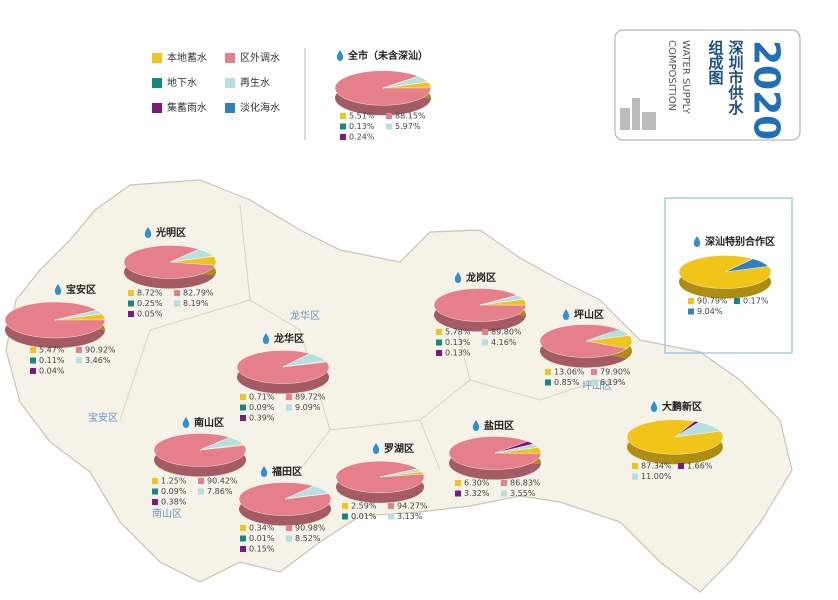 The image size is (838, 600). Describe the element at coordinates (387, 55) in the screenshot. I see `pie-title: 全市（未含深汕）` at that location.